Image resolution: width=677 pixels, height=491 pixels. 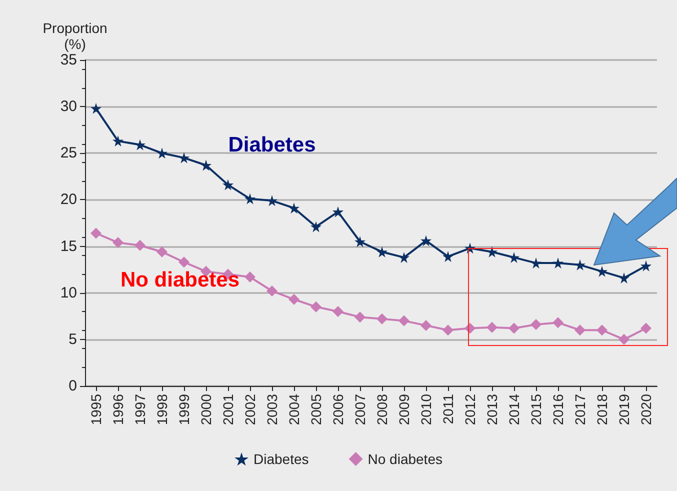 What do you see at coordinates (404, 410) in the screenshot?
I see `x-tick-label: 2009` at bounding box center [404, 410].